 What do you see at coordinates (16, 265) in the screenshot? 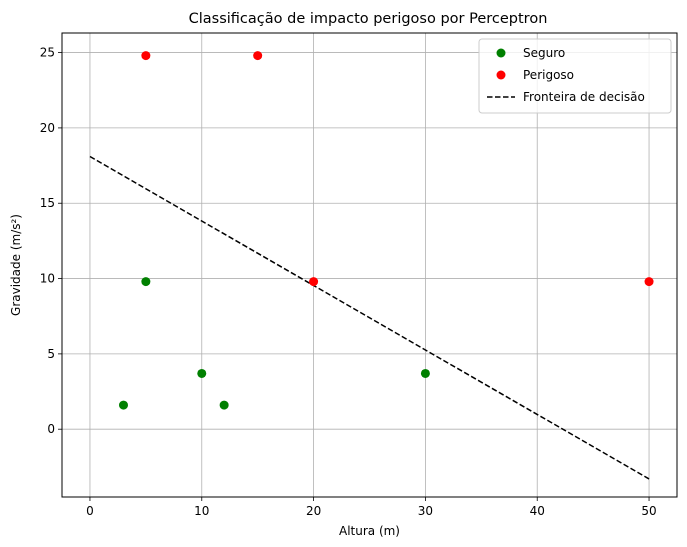
I see `y-axis-label: Gravidade (m/s²)` at bounding box center [16, 265].